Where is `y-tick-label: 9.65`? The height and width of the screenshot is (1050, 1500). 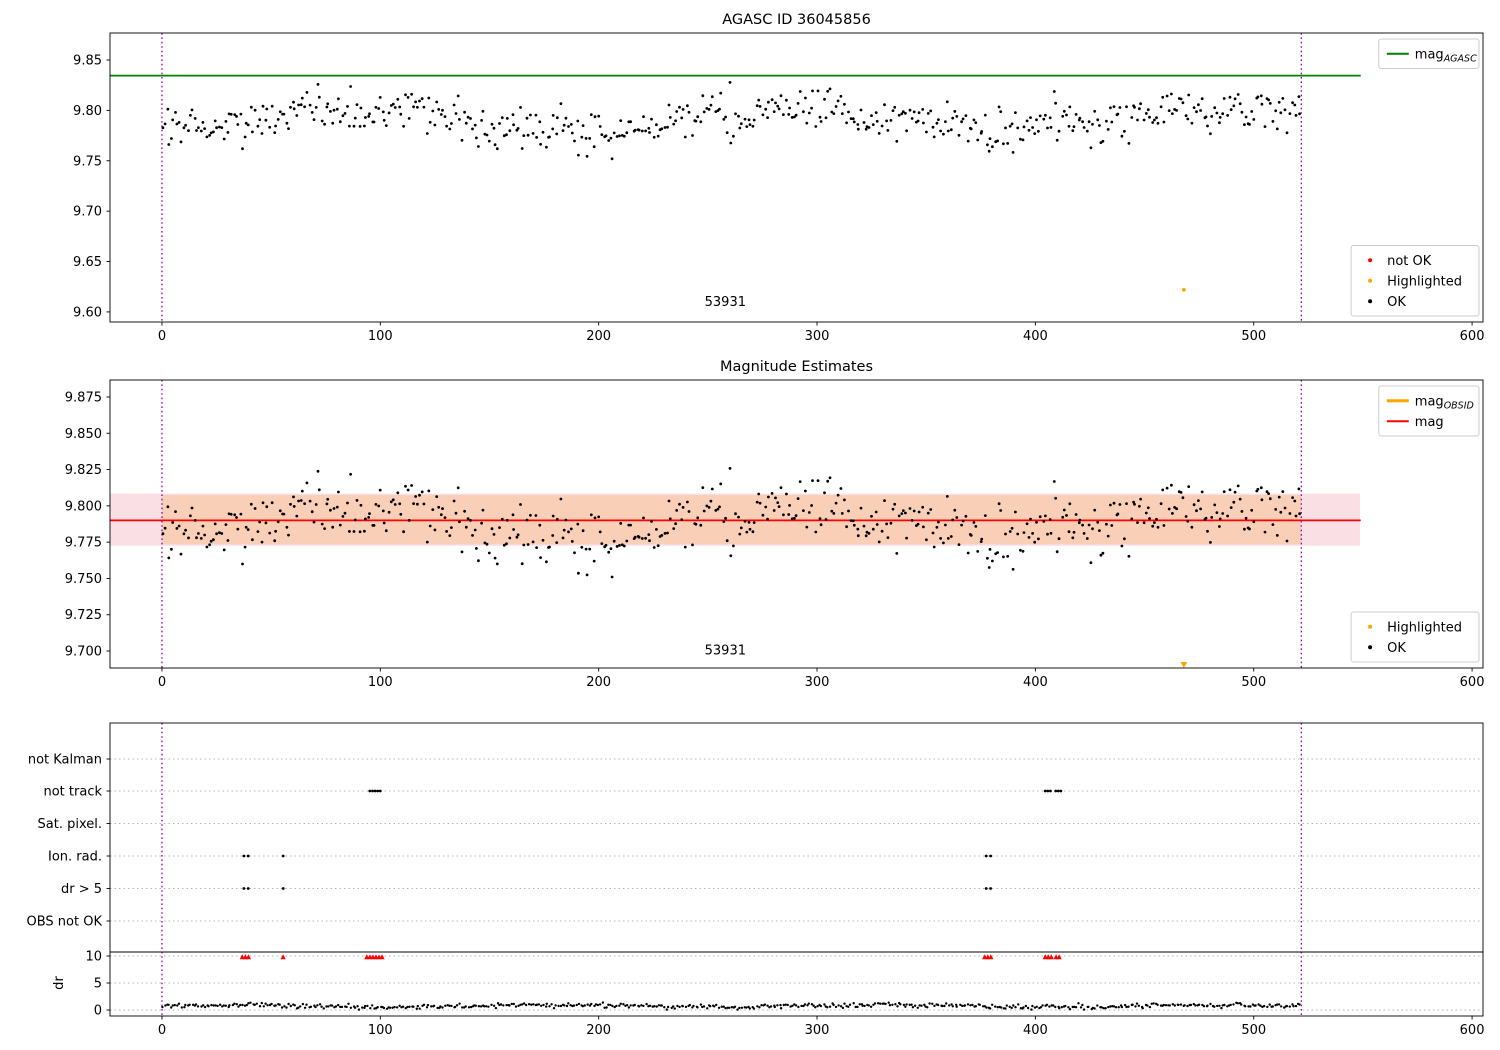 y-tick-label: 9.65 is located at coordinates (87, 262).